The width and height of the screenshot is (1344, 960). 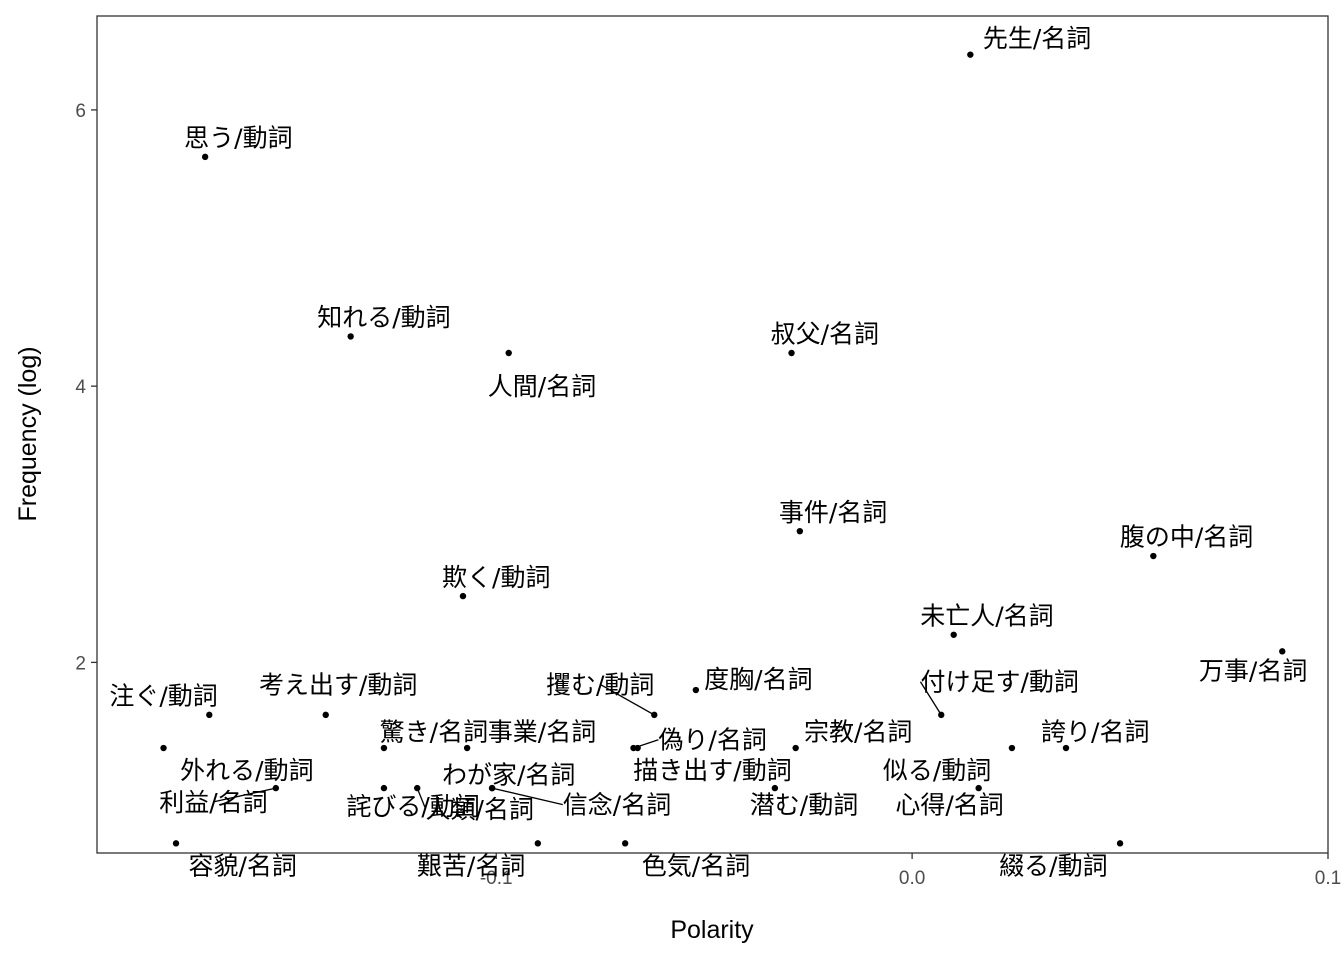 I want to click on point-label: 信念/名詞, so click(x=617, y=805).